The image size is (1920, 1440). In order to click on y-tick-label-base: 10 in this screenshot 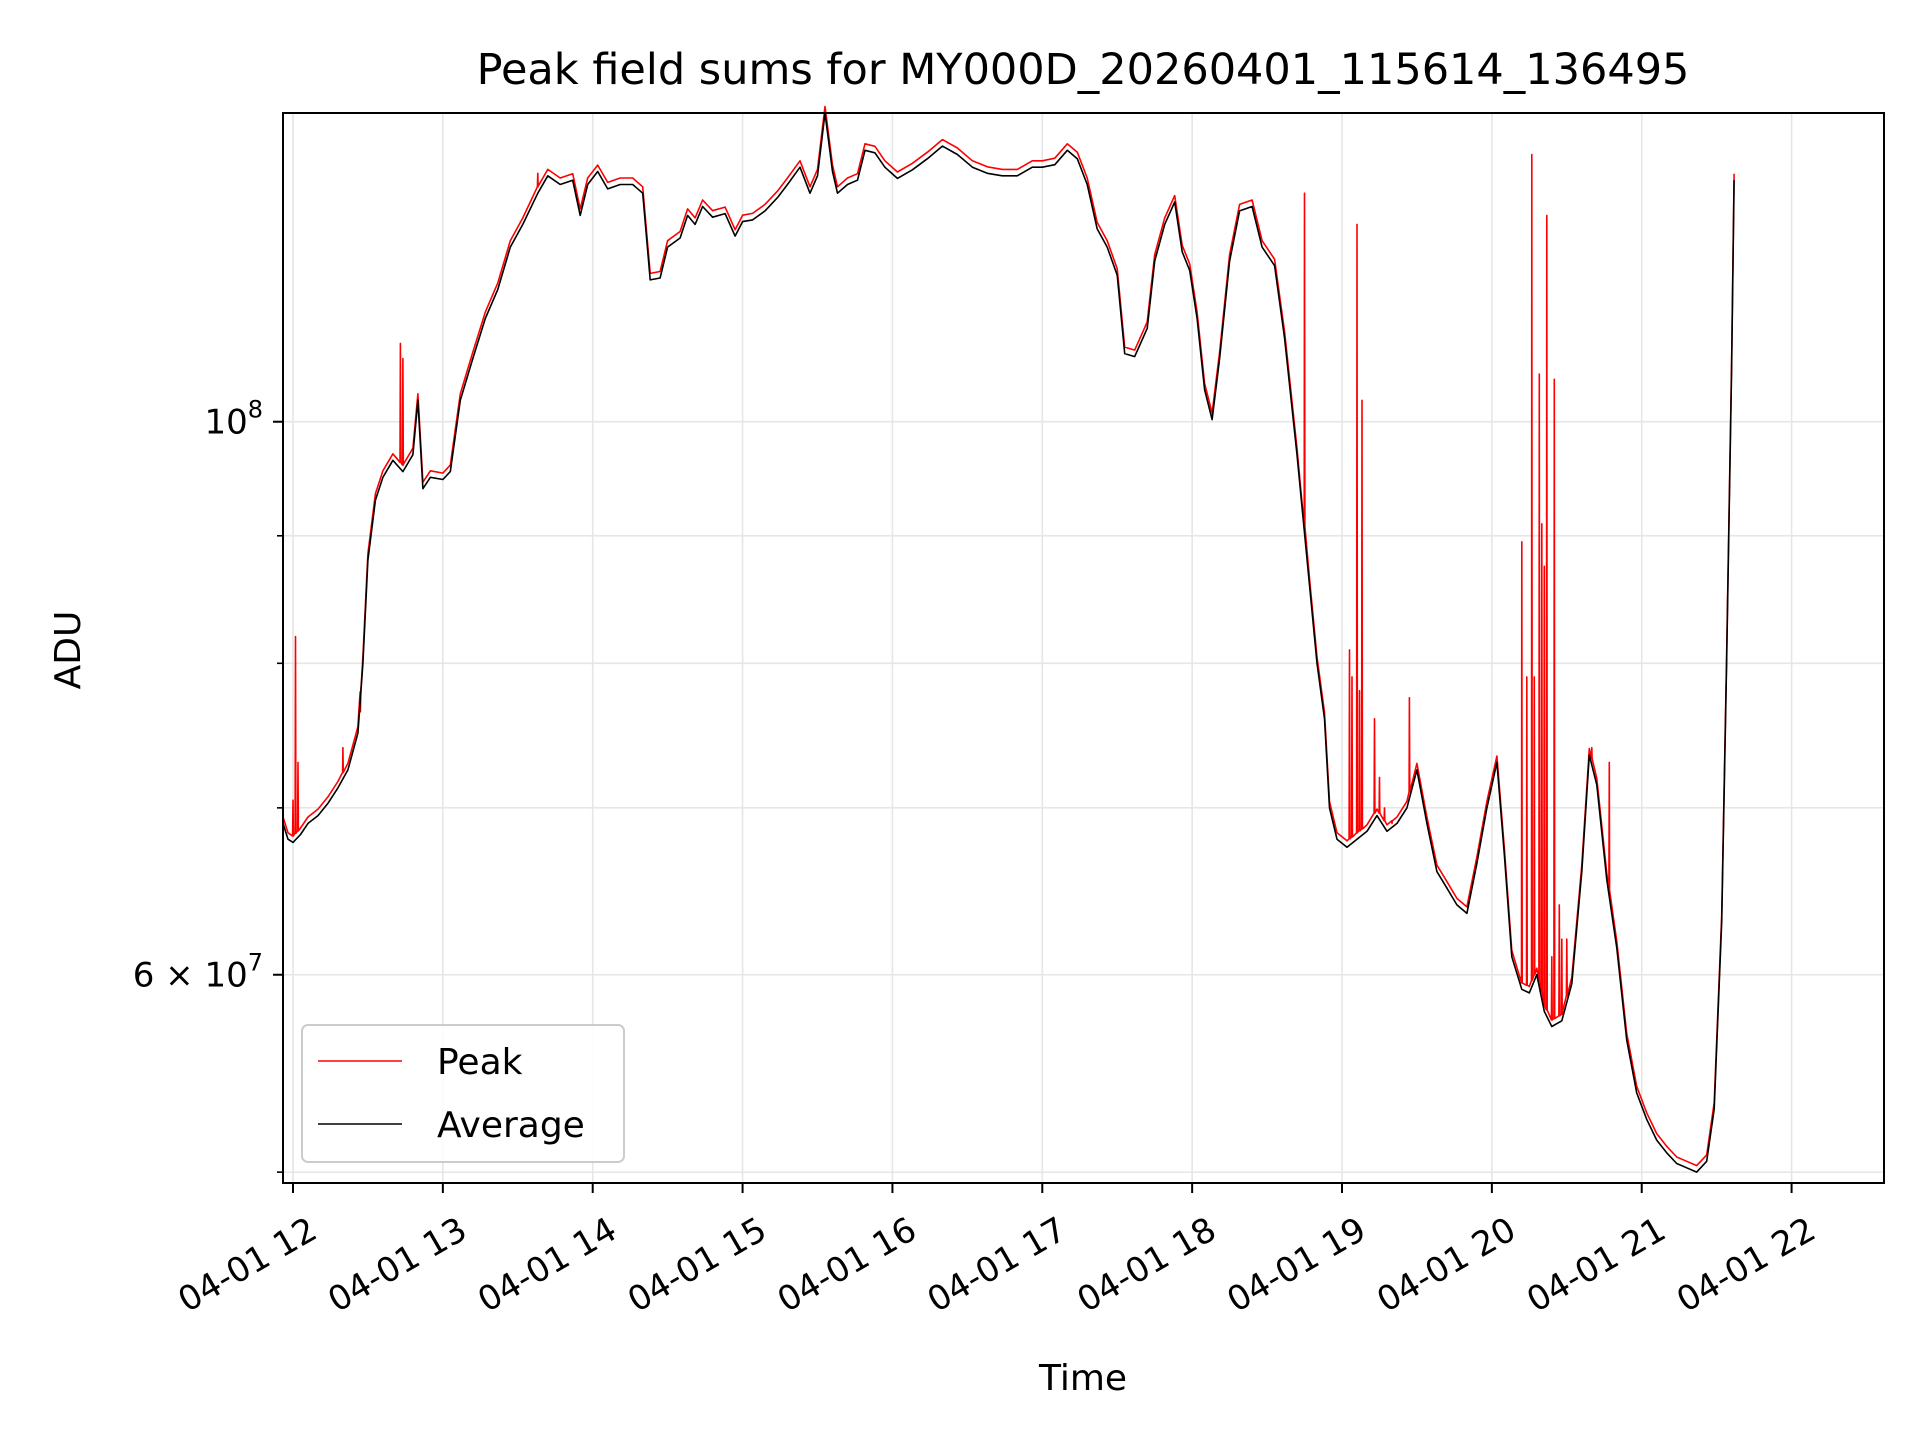, I will do `click(225, 423)`.